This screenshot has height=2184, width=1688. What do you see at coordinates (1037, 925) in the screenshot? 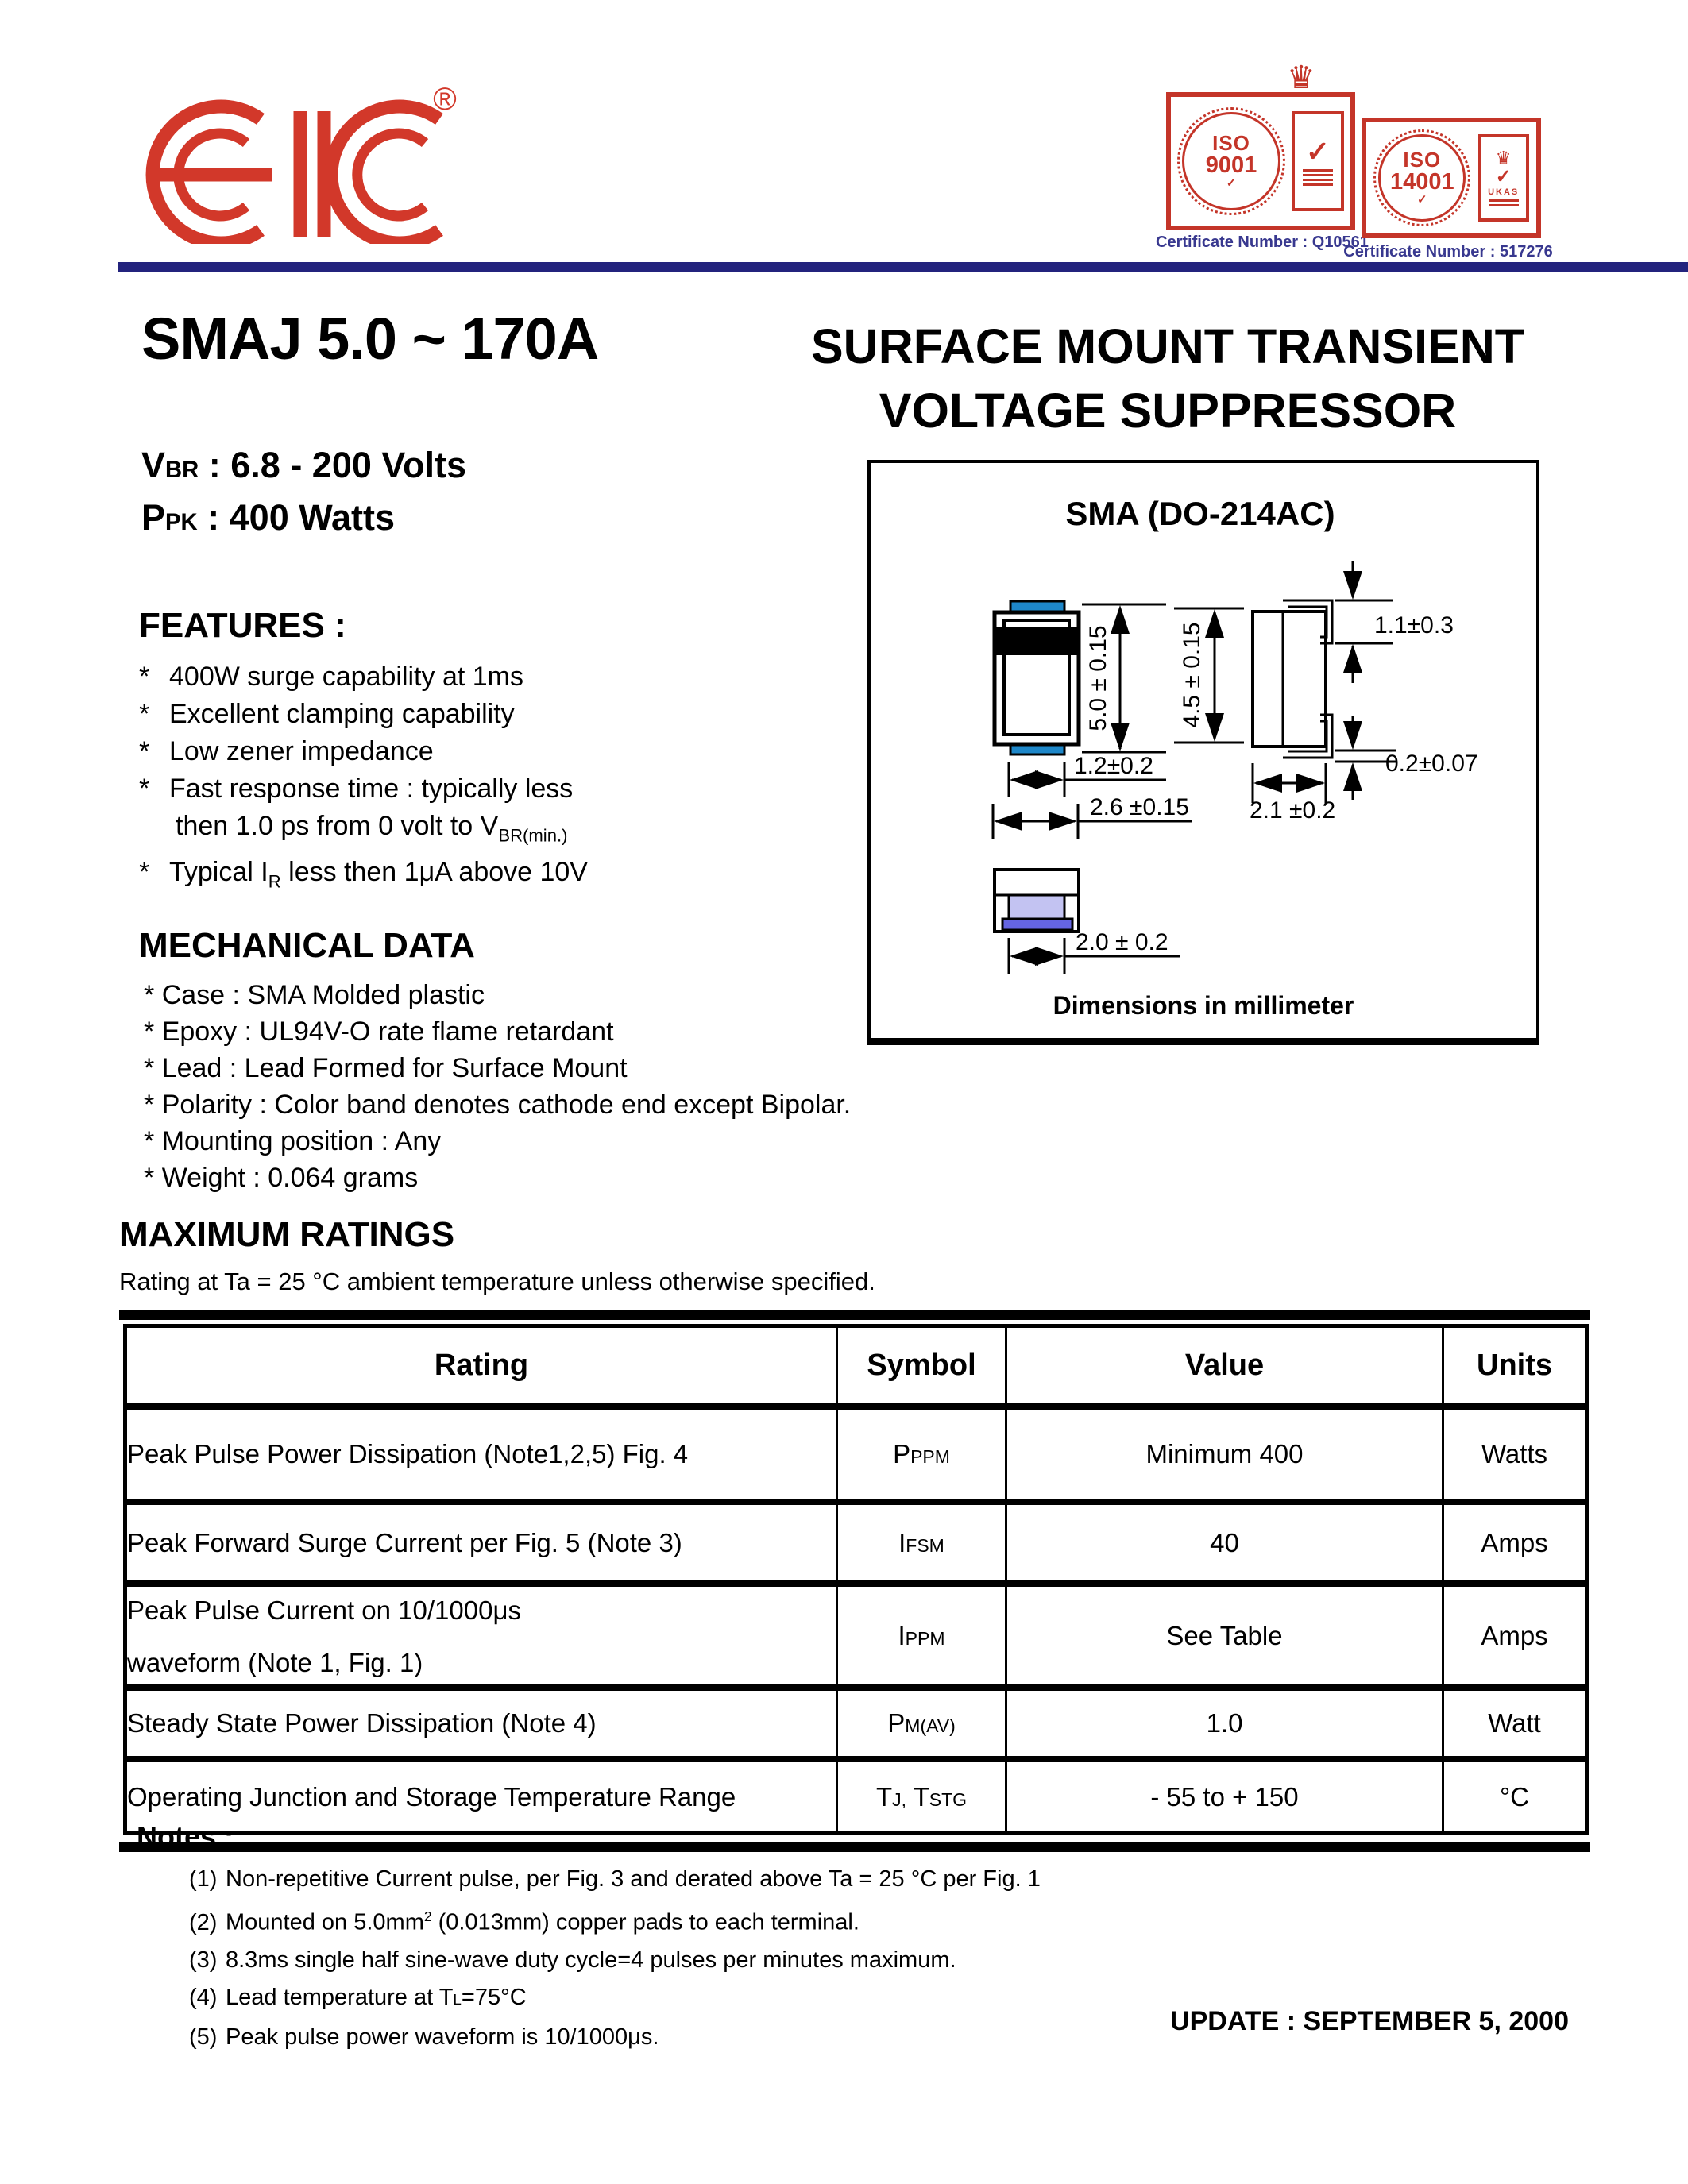
I see `bottom-view-terminal` at bounding box center [1037, 925].